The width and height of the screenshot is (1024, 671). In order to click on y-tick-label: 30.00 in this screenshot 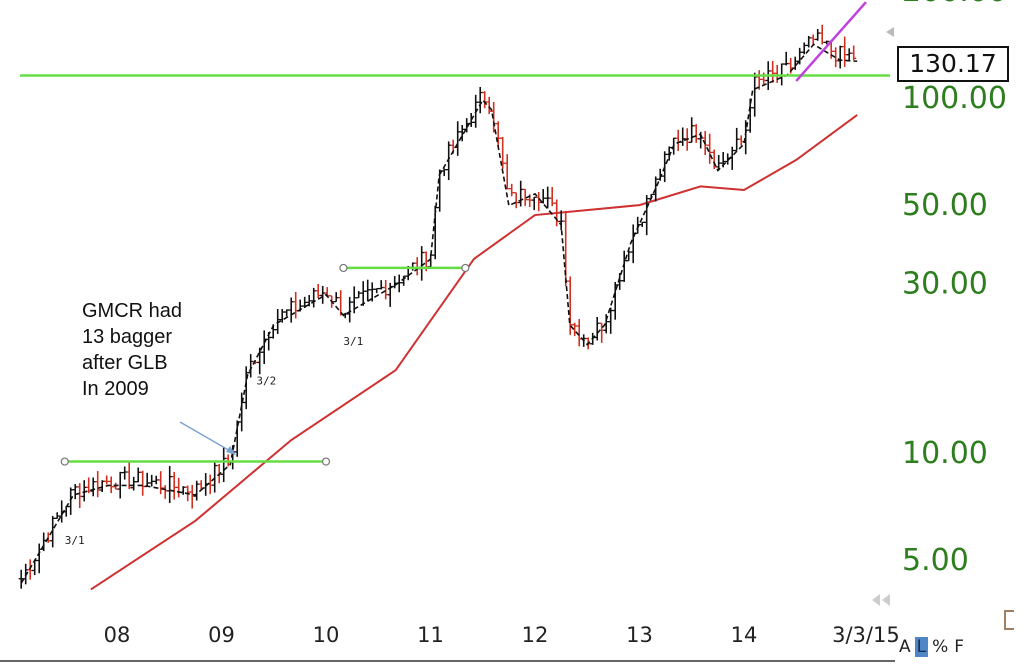, I will do `click(945, 284)`.